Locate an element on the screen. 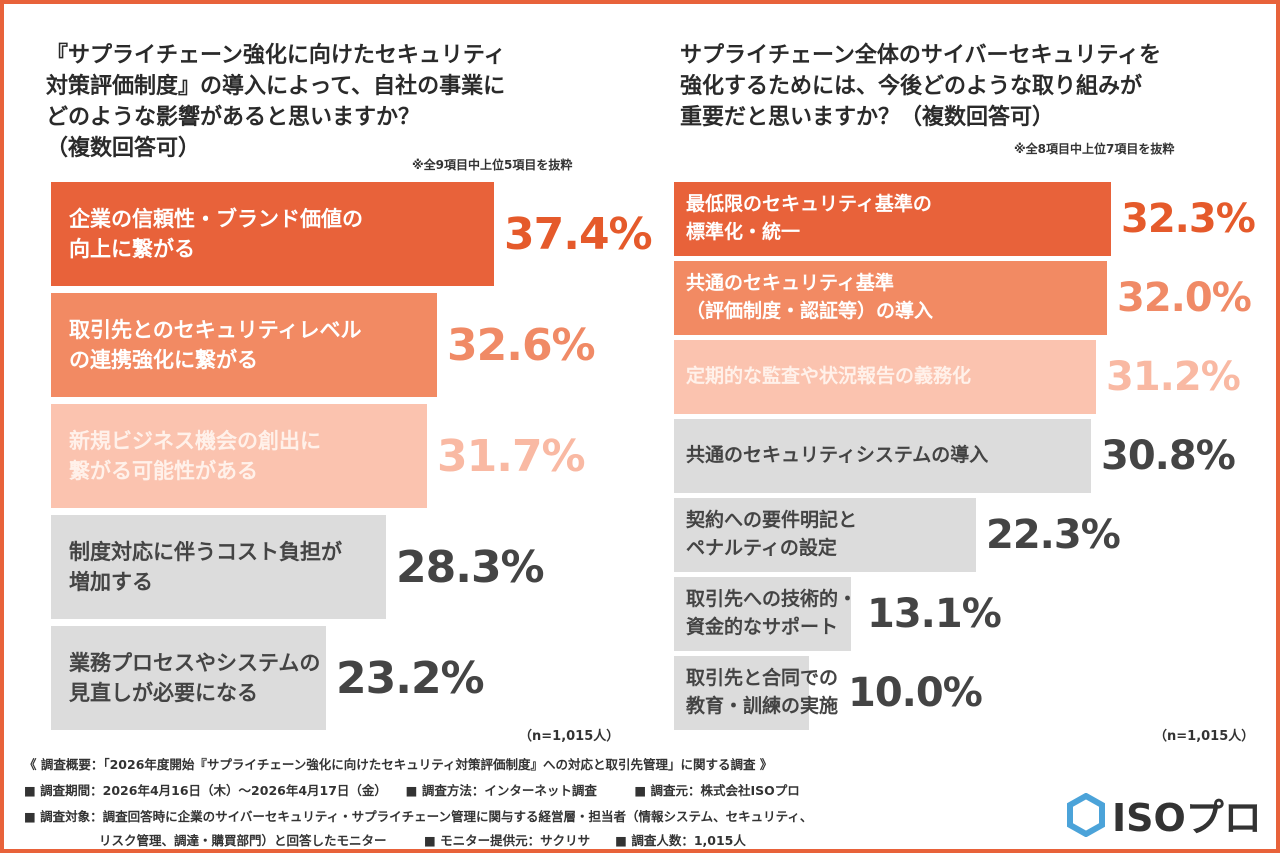  bar-7: 取引先と合同での 教育・訓練の実施 10.0% is located at coordinates (828, 693).